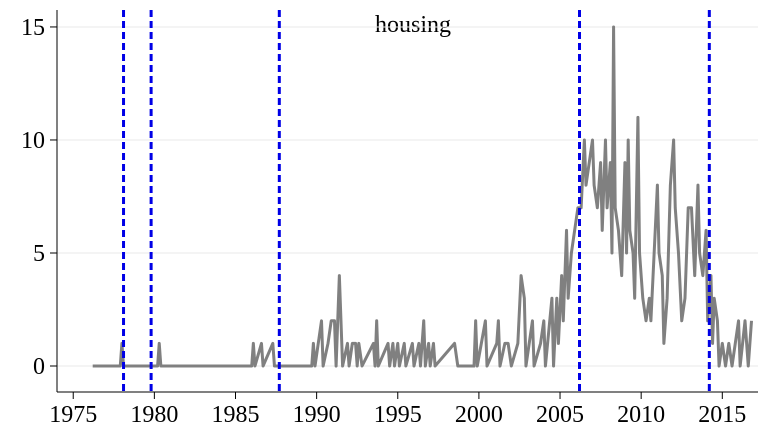 This screenshot has width=758, height=425. Describe the element at coordinates (73, 413) in the screenshot. I see `x-tick-label: 1975` at that location.